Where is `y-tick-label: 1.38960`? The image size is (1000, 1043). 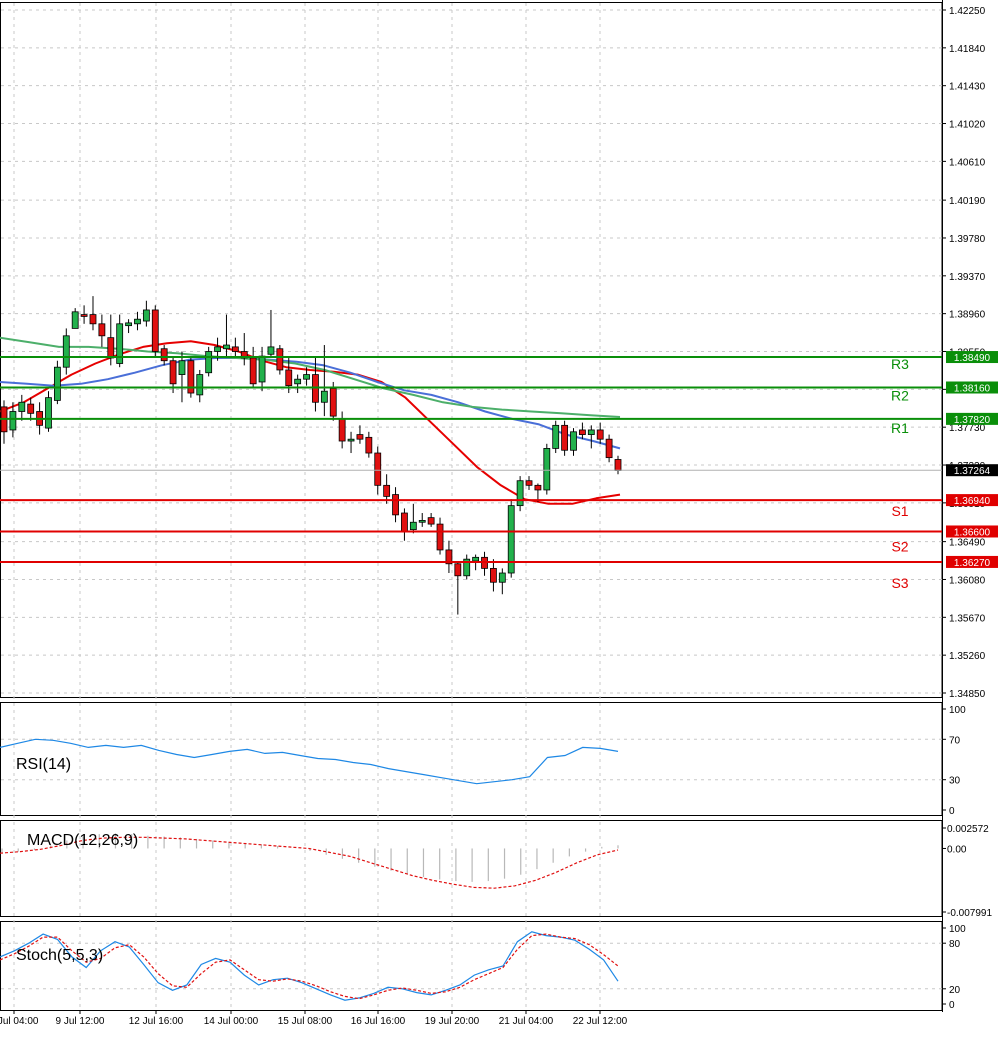 y-tick-label: 1.38960 is located at coordinates (967, 315).